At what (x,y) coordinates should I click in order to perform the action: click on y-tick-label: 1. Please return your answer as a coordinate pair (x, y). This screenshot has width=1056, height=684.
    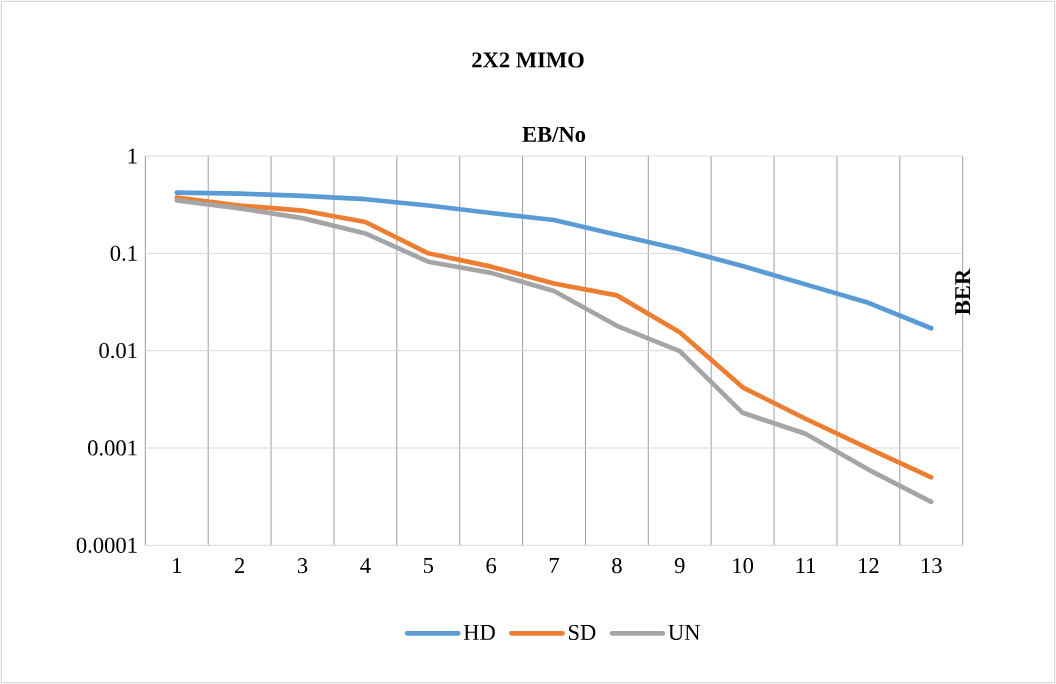
    Looking at the image, I should click on (132, 156).